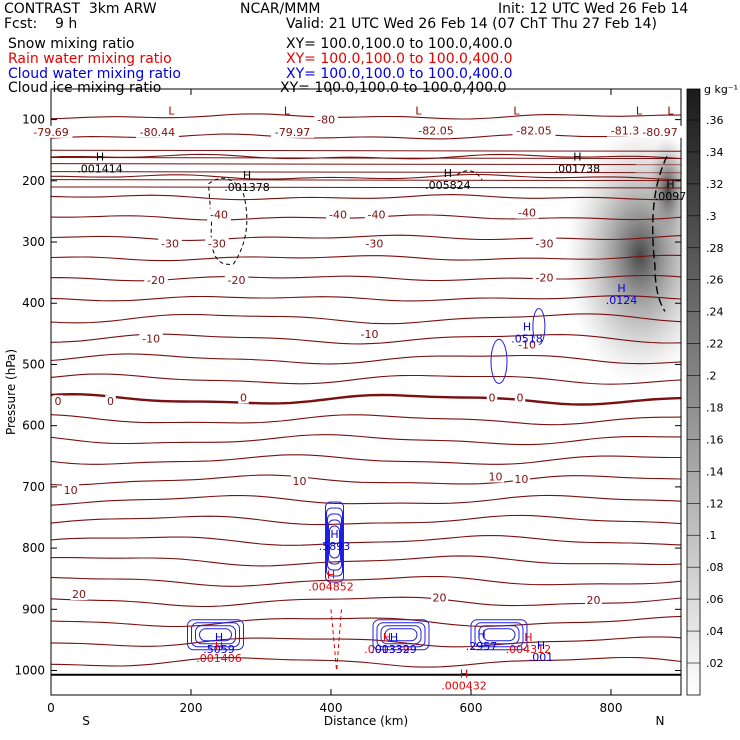 The image size is (740, 740). I want to click on field-name-cloudwater: Cloud water mixing ratio, so click(94, 74).